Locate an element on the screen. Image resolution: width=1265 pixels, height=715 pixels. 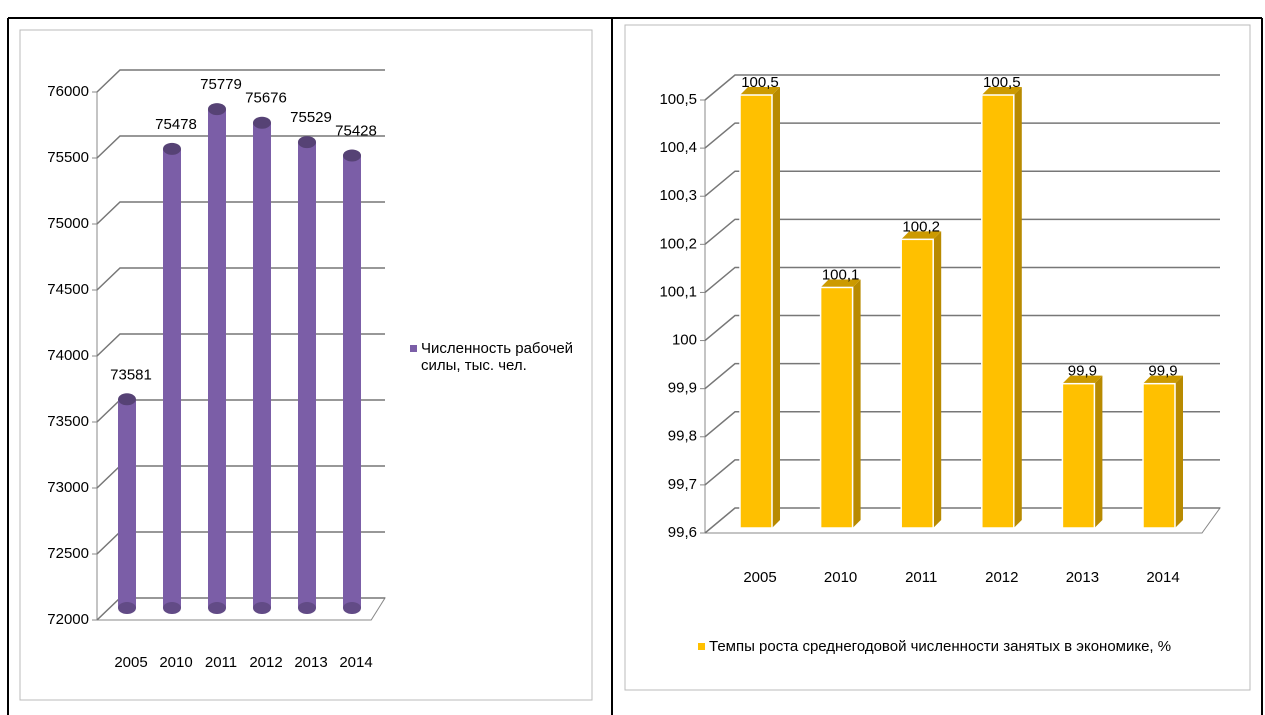
data-label: 75529 is located at coordinates (311, 117).